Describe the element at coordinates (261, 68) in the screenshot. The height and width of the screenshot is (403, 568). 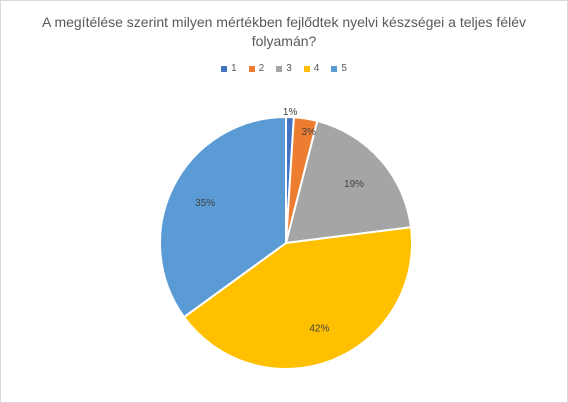
I see `legend-label-2: 2` at that location.